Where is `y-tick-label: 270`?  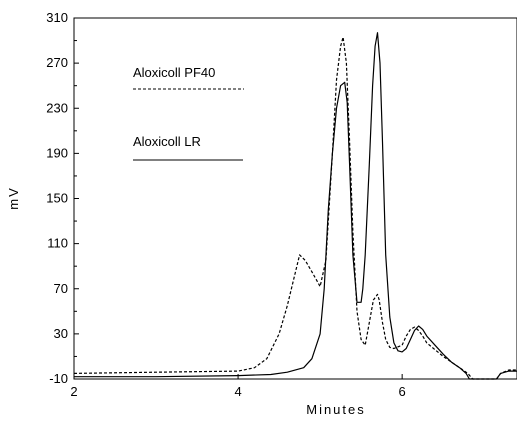 y-tick-label: 270 is located at coordinates (57, 62).